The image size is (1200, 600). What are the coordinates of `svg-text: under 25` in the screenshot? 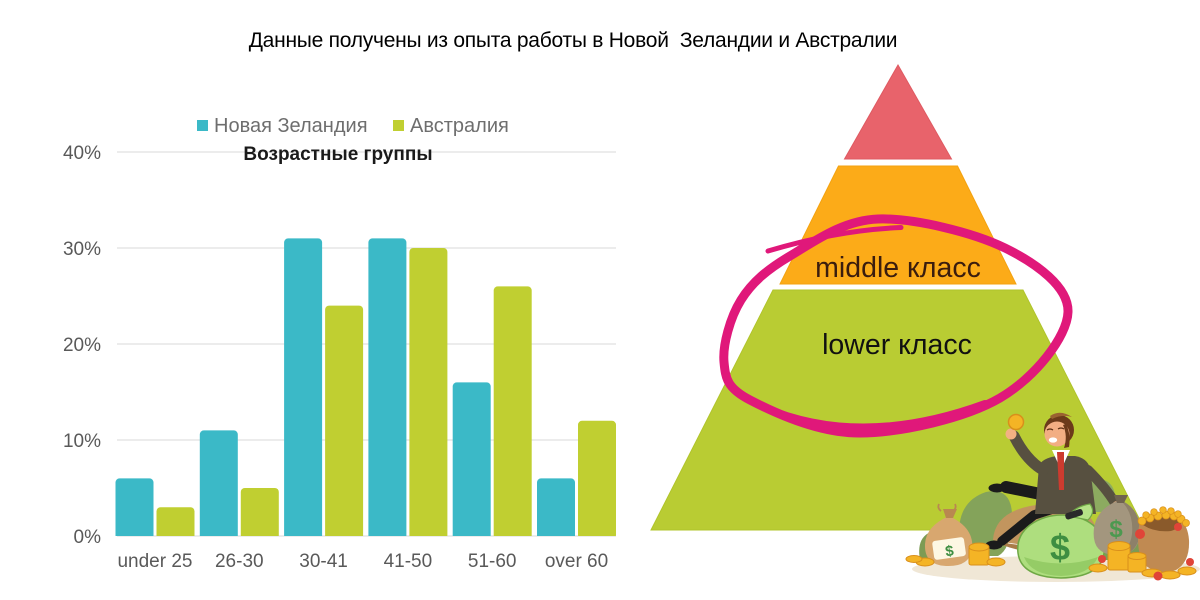 It's located at (154, 561).